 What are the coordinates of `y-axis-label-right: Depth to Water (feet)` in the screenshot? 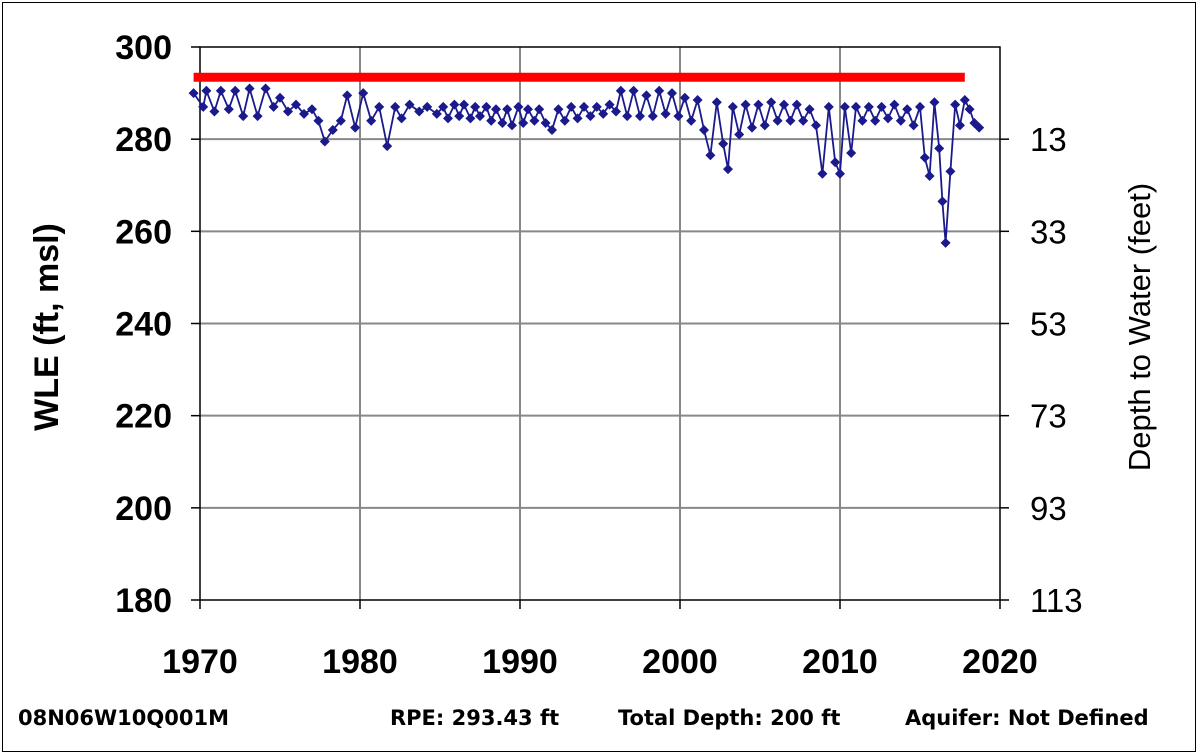 It's located at (1139, 327).